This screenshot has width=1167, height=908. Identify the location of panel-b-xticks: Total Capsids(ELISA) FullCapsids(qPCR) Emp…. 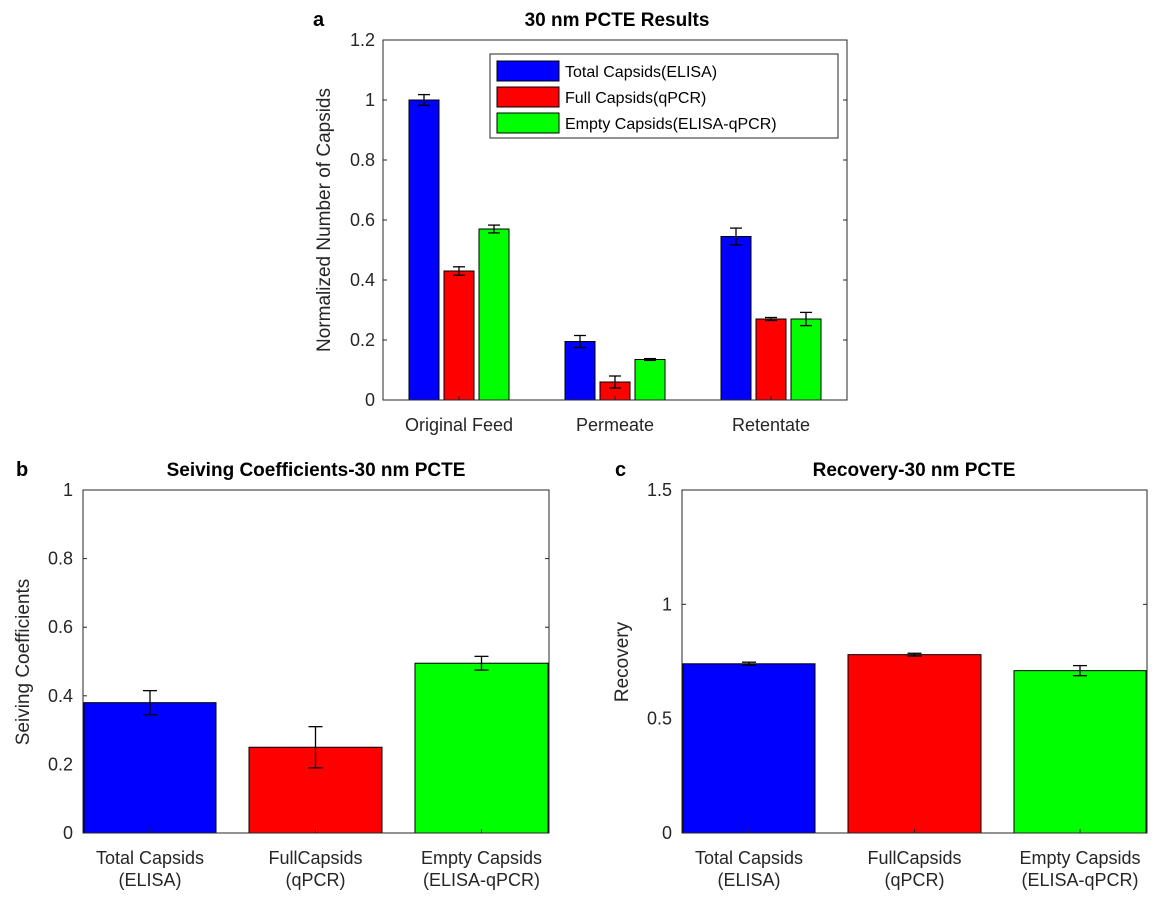
(319, 859).